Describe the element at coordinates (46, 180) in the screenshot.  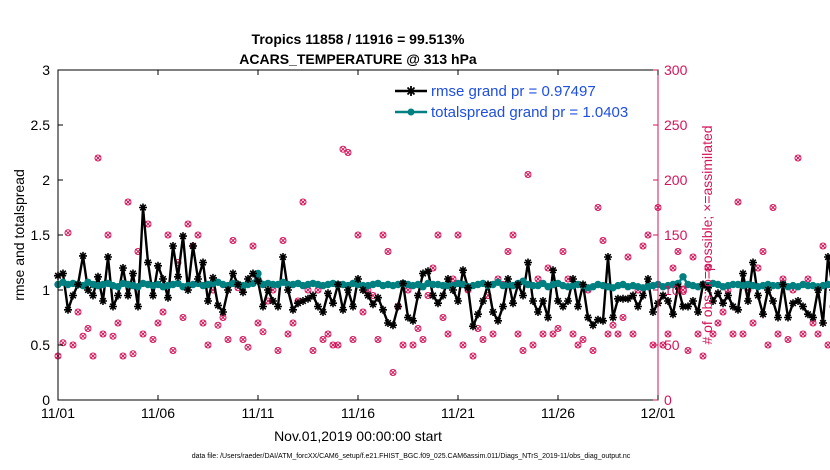
I see `y-tick-label: 2` at that location.